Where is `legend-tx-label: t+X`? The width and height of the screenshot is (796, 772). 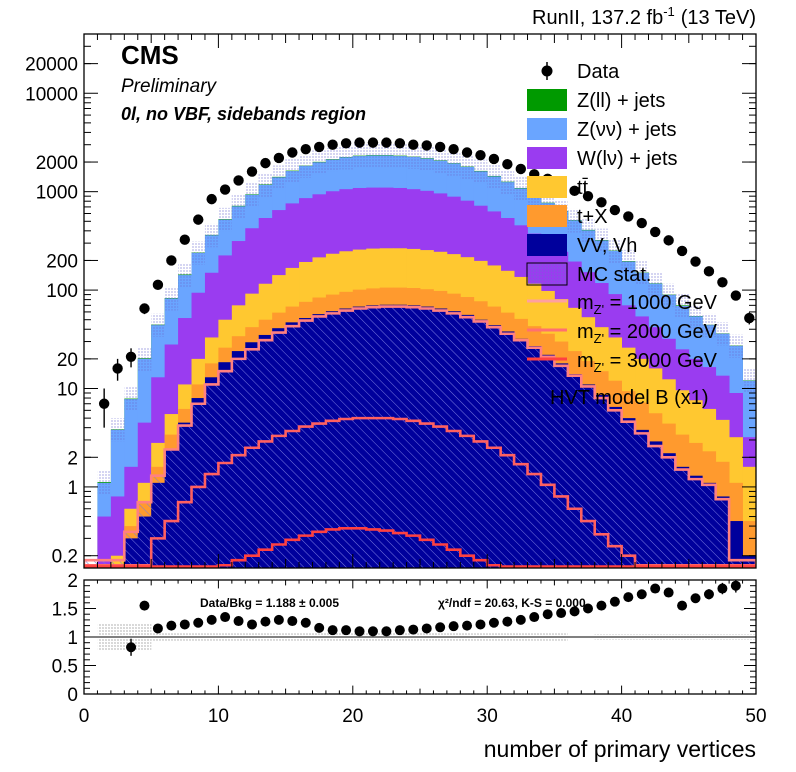 legend-tx-label: t+X is located at coordinates (592, 217).